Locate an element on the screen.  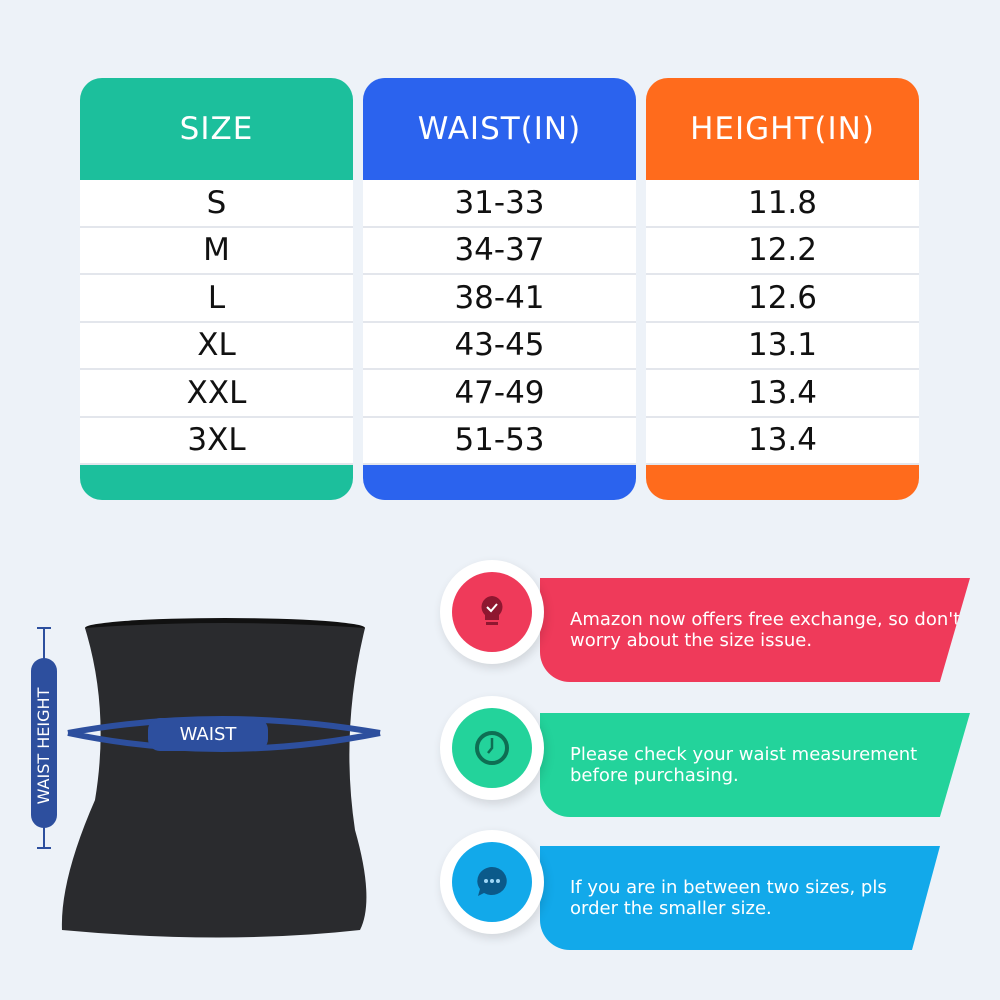
waist-trainer-illustration is located at coordinates (206, 778).